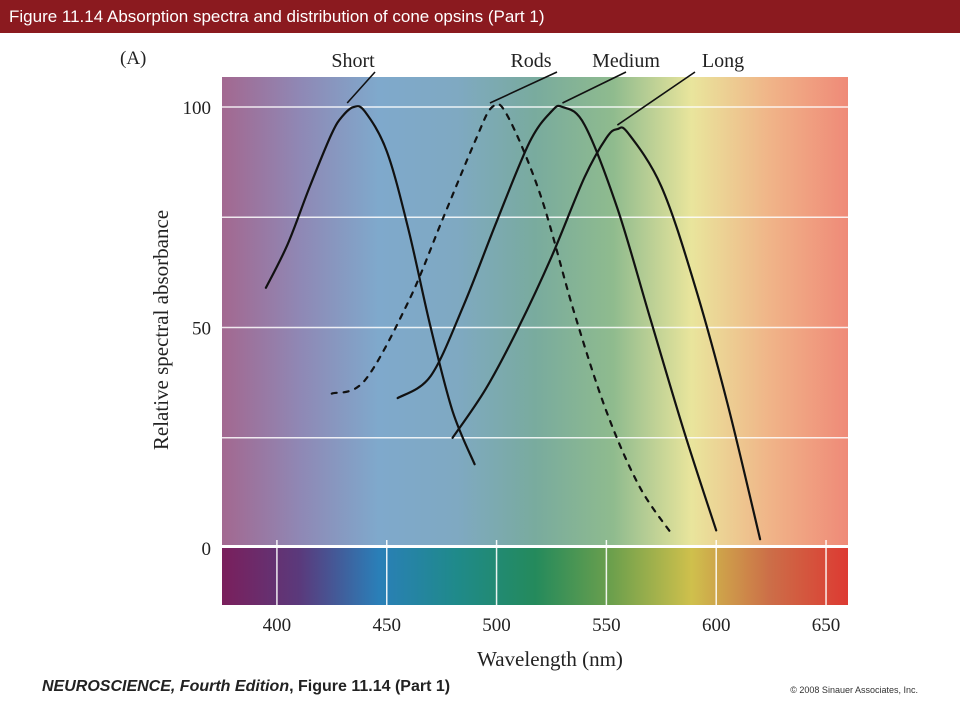 This screenshot has width=960, height=720. I want to click on curve-short, so click(370, 285).